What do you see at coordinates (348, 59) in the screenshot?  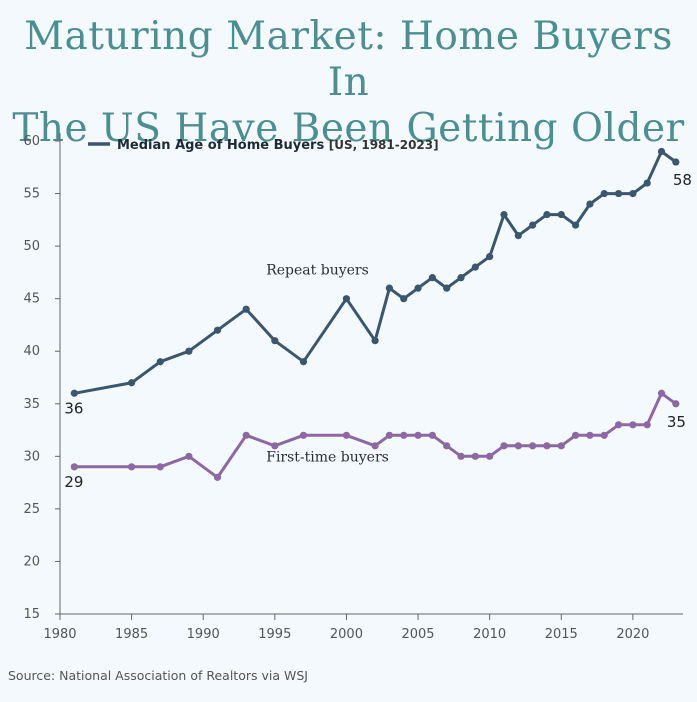 I see `title-line-1: Maturing Market: Home Buyers In` at bounding box center [348, 59].